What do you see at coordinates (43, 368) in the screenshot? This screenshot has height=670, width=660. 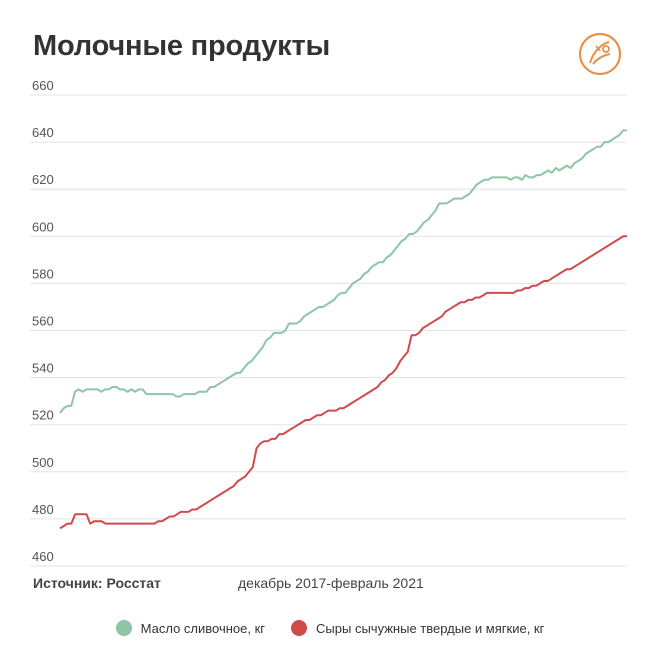 I see `y-tick-label: 540` at bounding box center [43, 368].